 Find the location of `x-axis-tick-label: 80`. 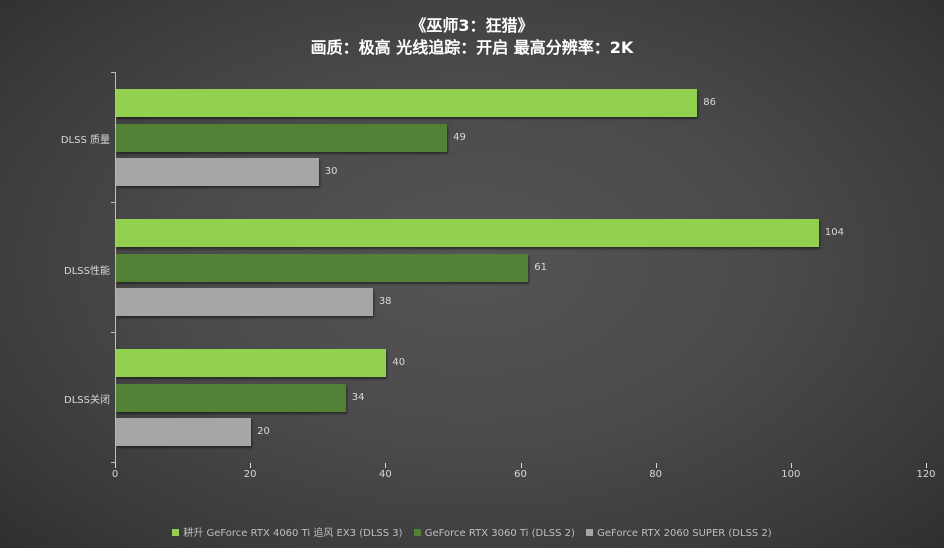

x-axis-tick-label: 80 is located at coordinates (656, 474).